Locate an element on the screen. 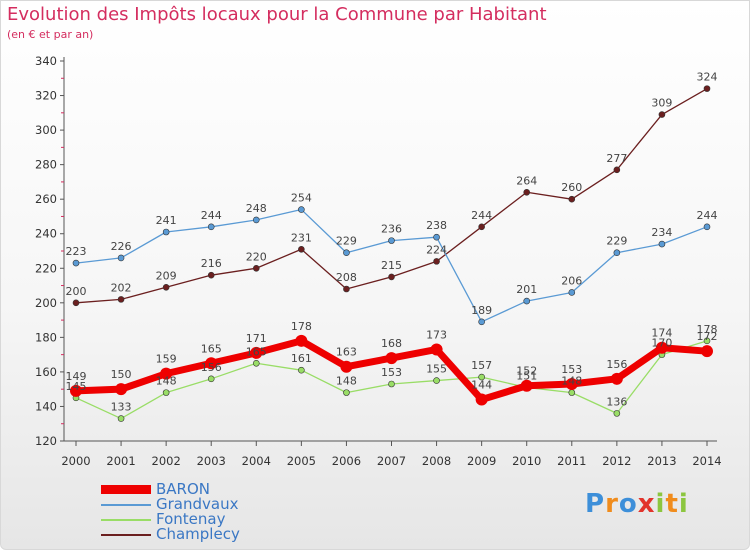  y-tick-label: 220 is located at coordinates (46, 268).